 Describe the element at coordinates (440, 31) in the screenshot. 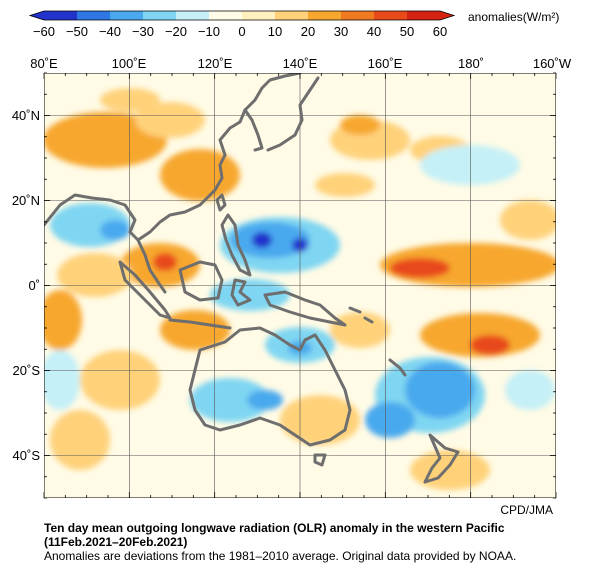

I see `colorbar-tick-label: 60` at that location.